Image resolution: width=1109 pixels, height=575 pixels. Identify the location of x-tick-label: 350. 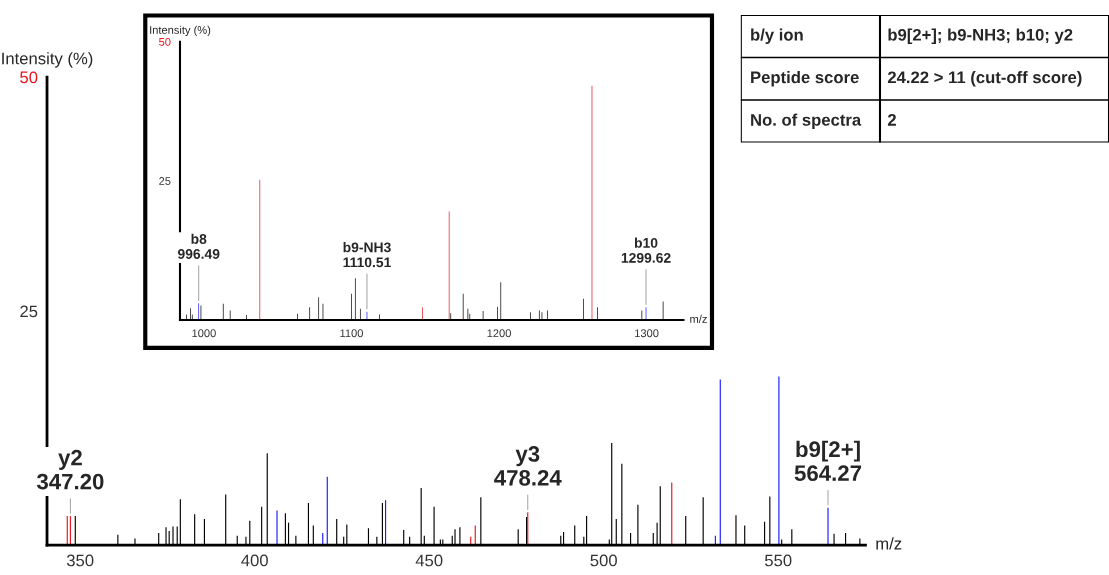
(80, 560).